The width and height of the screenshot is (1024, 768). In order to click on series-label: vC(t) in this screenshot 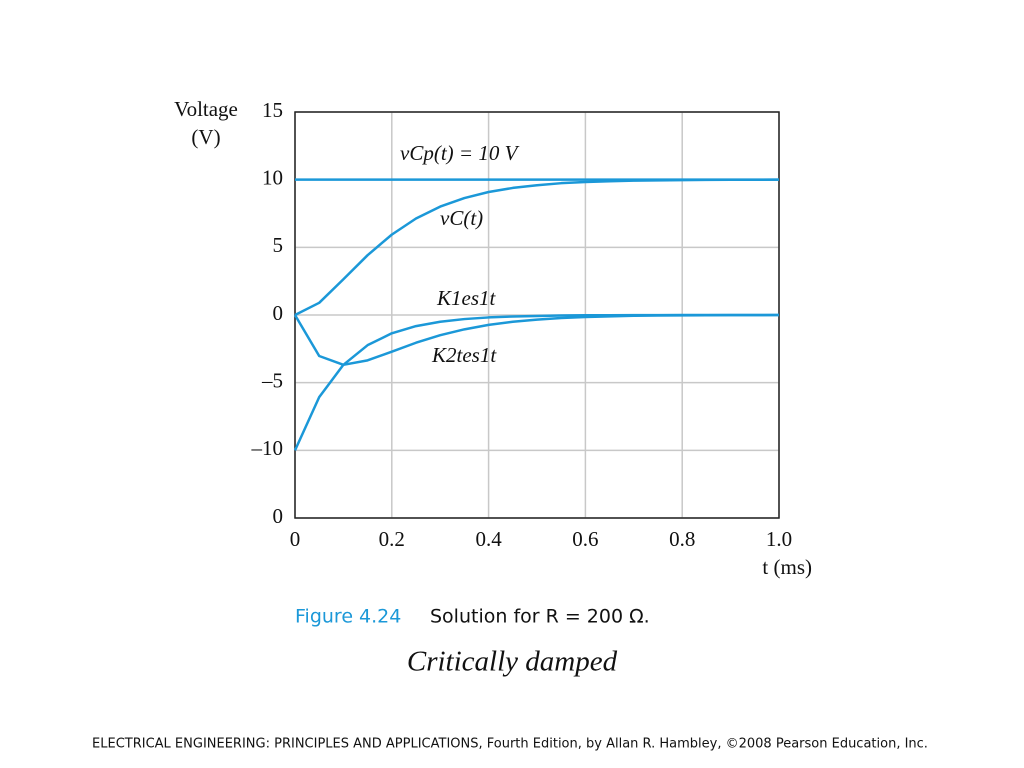, I will do `click(461, 218)`.